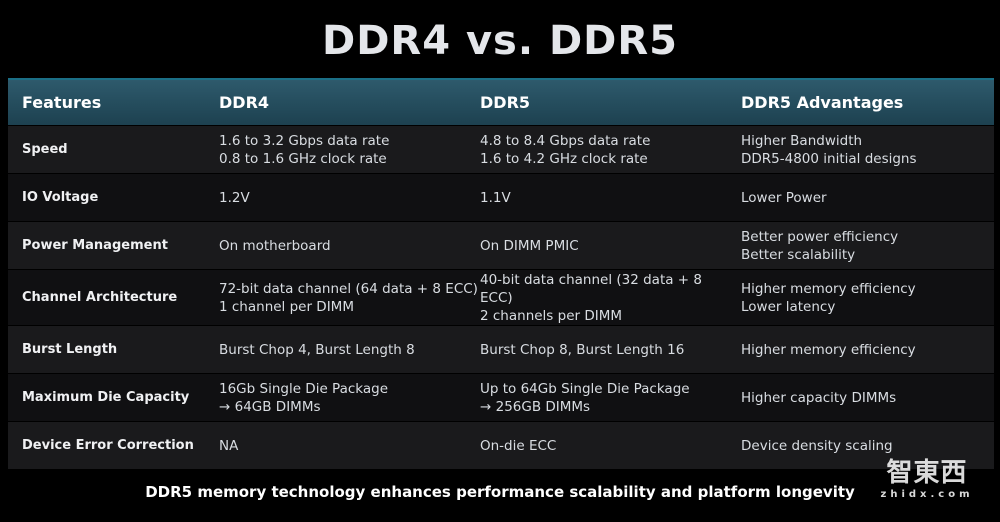 Image resolution: width=1000 pixels, height=522 pixels. What do you see at coordinates (62, 102) in the screenshot?
I see `header-features: Features` at bounding box center [62, 102].